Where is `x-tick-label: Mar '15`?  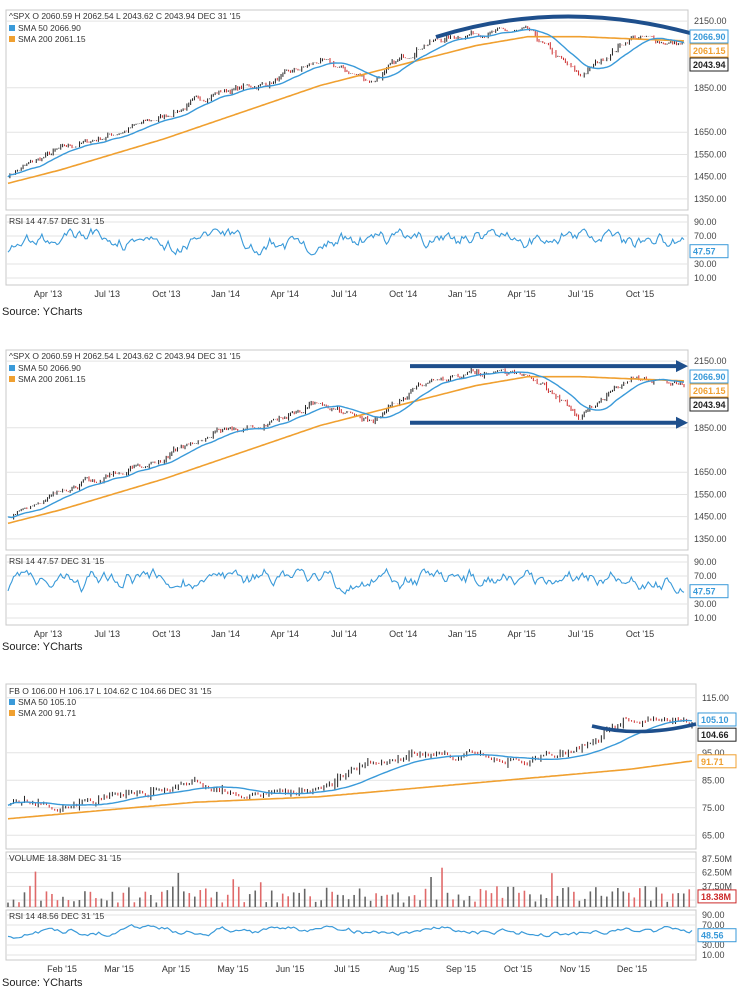
x-tick-label: Mar '15 is located at coordinates (119, 969).